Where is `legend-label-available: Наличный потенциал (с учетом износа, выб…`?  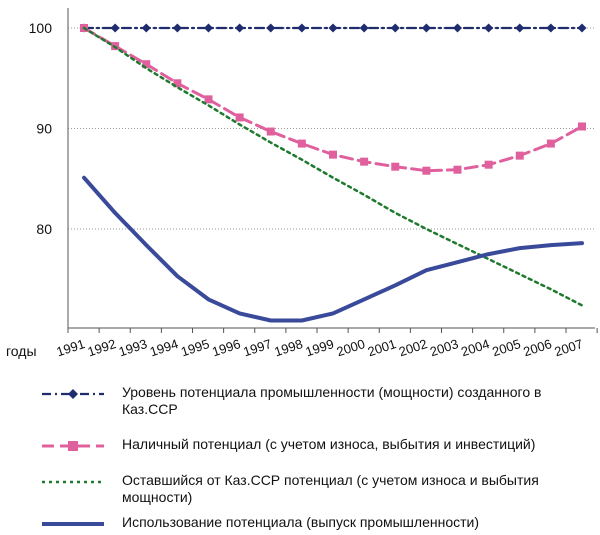 legend-label-available: Наличный потенциал (с учетом износа, выб… is located at coordinates (329, 444).